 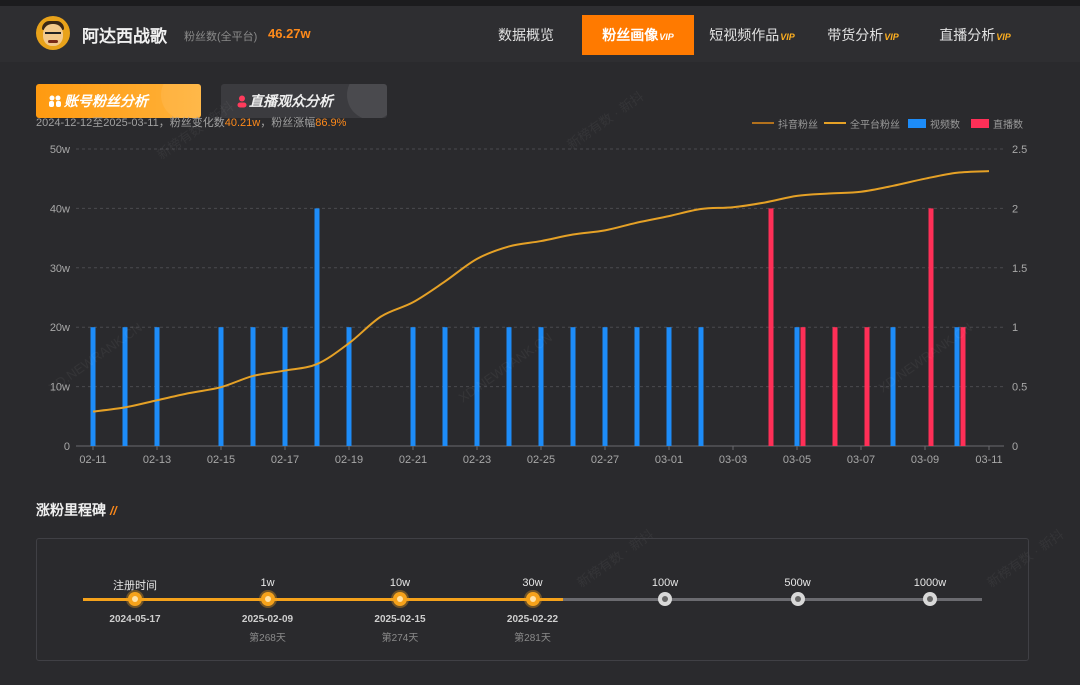 I want to click on x-tick-label: 02-15, so click(x=221, y=460).